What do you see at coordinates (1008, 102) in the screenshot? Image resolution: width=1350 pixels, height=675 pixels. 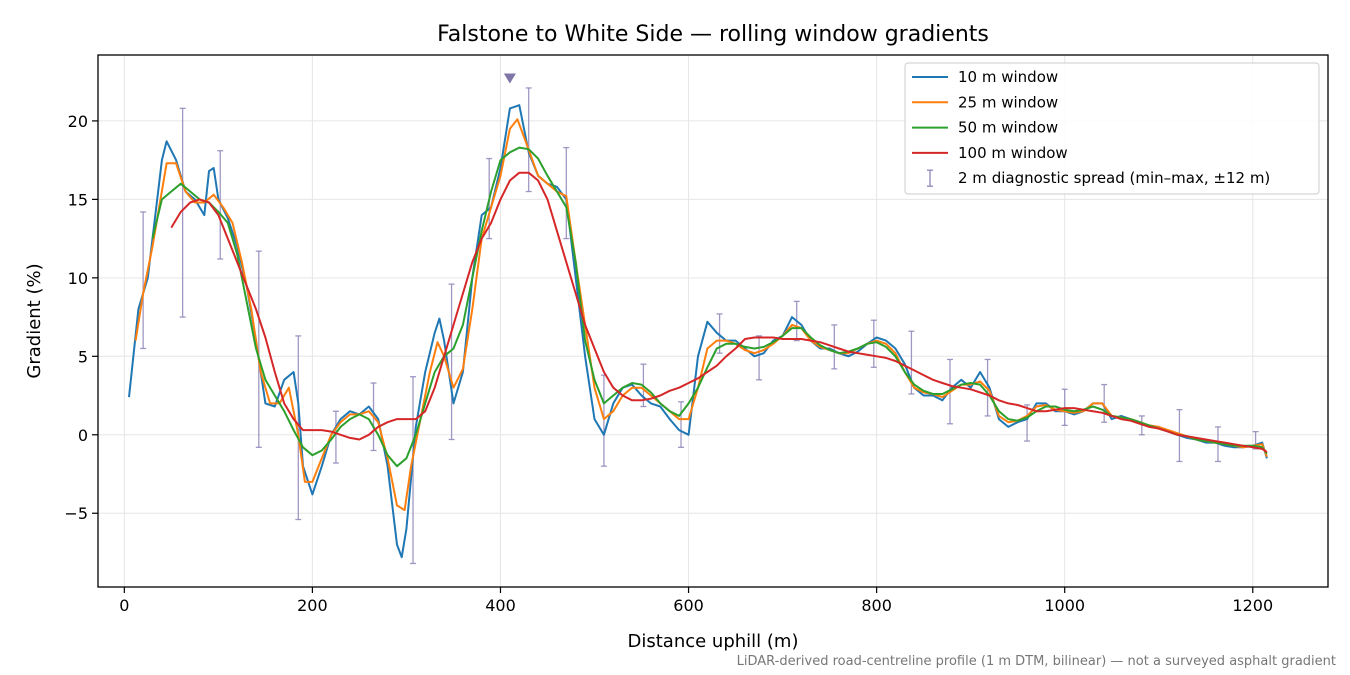 I see `legend-label: 25 m window` at bounding box center [1008, 102].